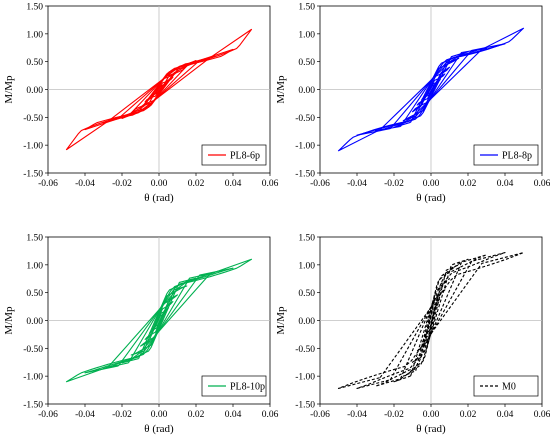 The width and height of the screenshot is (550, 437). Describe the element at coordinates (245, 156) in the screenshot. I see `legend-label: PL8-6p` at that location.